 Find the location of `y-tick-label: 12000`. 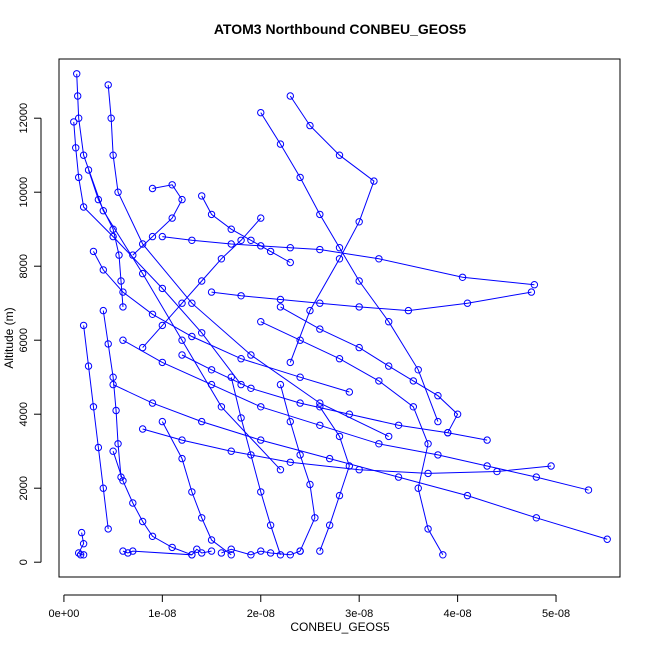

y-tick-label: 12000 is located at coordinates (24, 118).